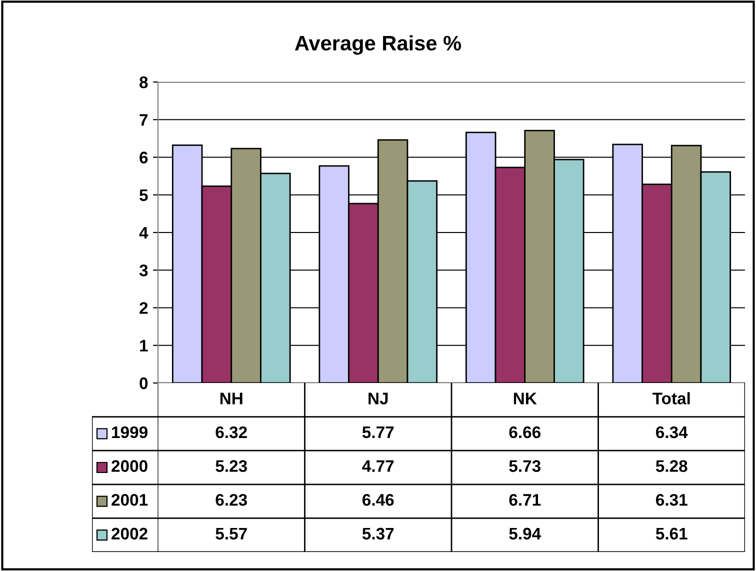 Image resolution: width=756 pixels, height=571 pixels. Describe the element at coordinates (671, 398) in the screenshot. I see `x-tick-label: Total` at that location.